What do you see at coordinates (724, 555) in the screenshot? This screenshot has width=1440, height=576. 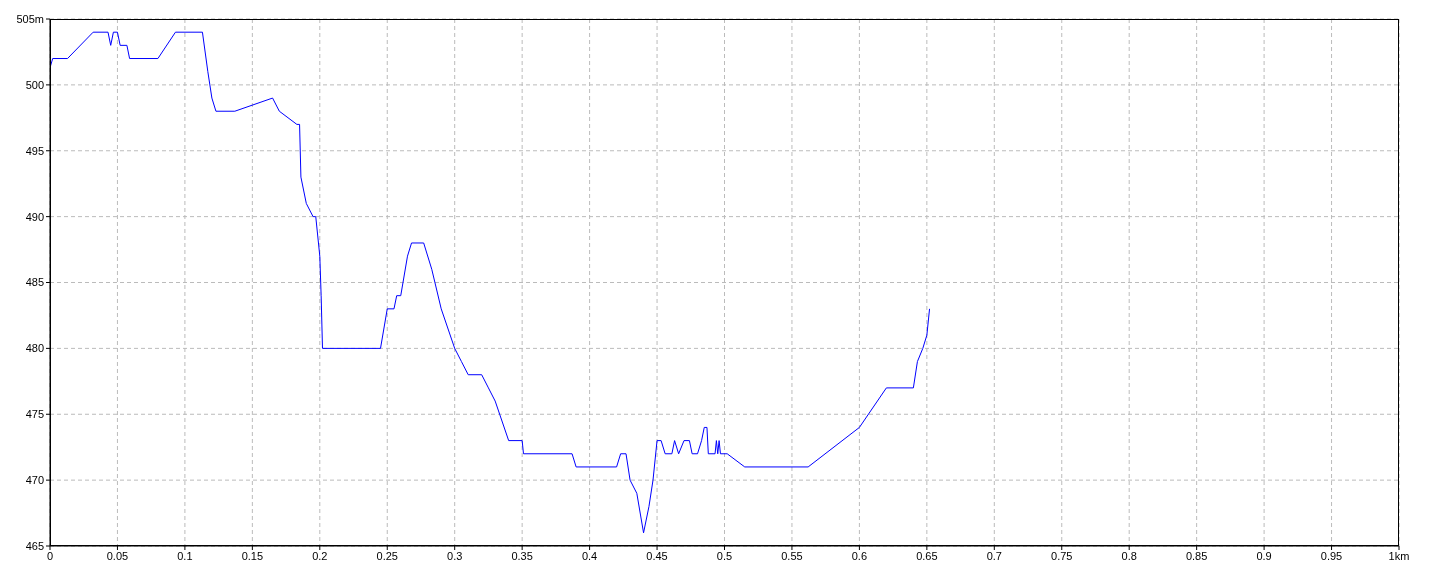 I see `x-tick-label: 0.5` at bounding box center [724, 555].